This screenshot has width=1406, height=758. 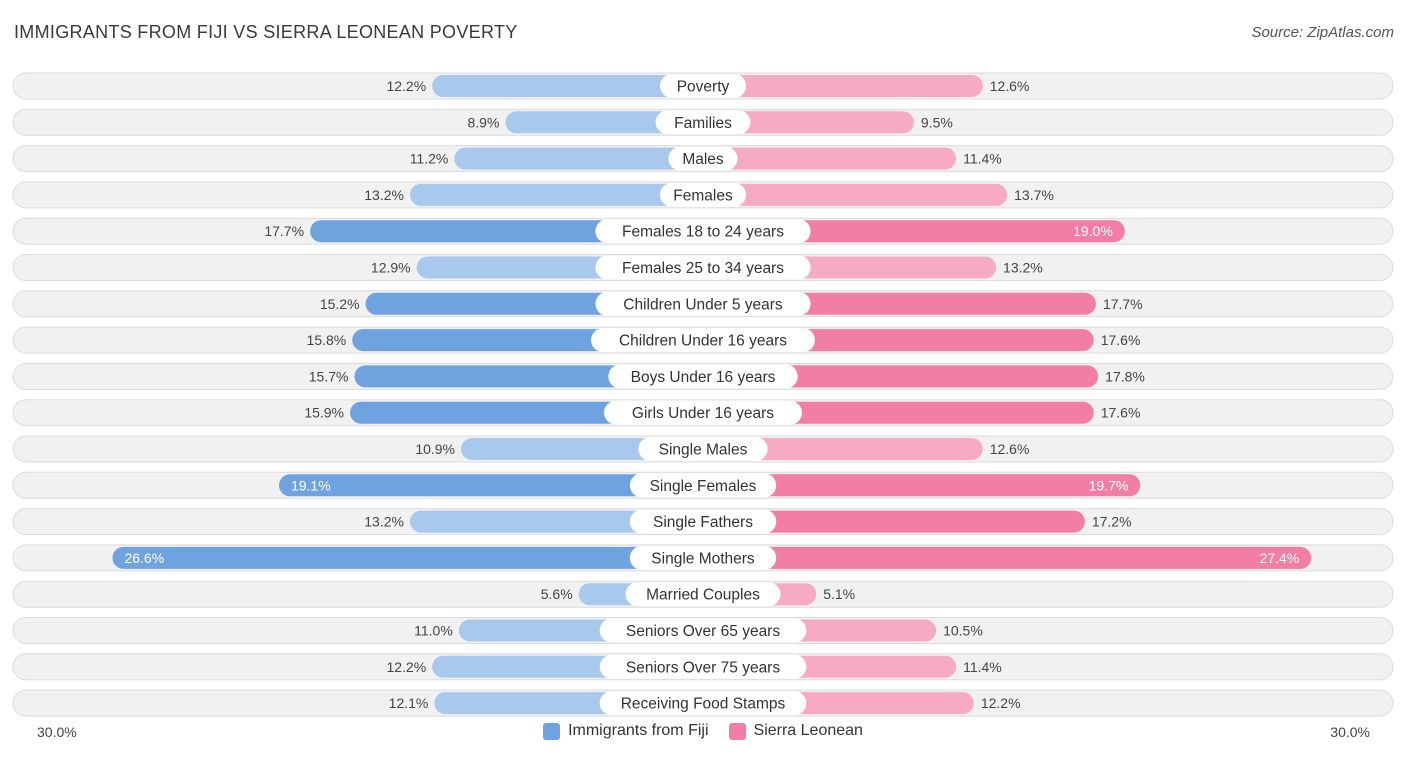 I want to click on value-label-right: 13.2%, so click(x=1023, y=268).